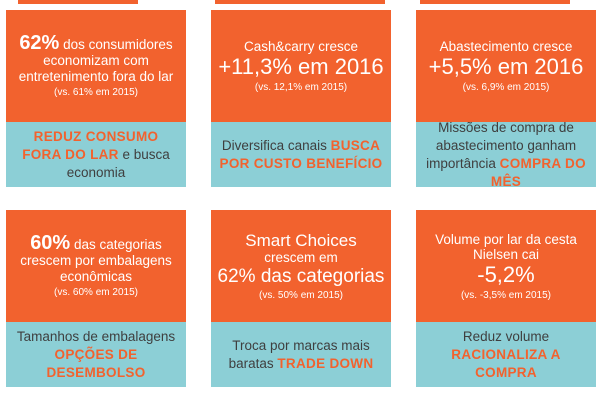  I want to click on footer-highlight: COMPRA DO MÊS, so click(538, 172).